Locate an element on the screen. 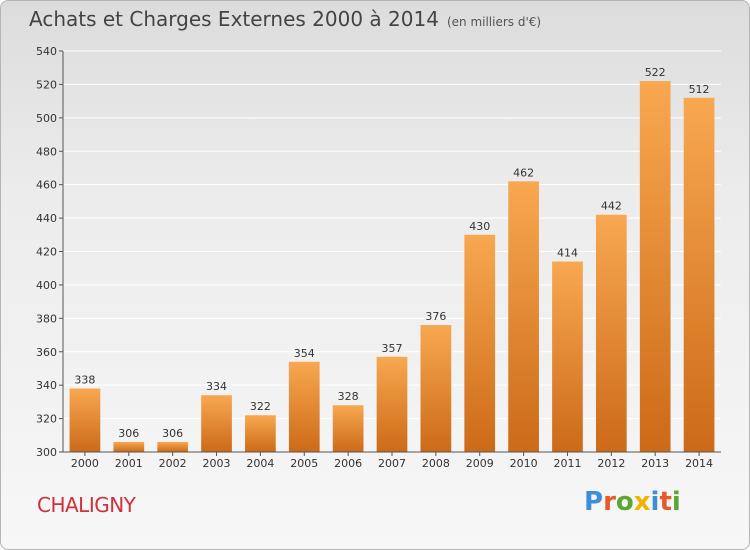  x-tick-label: 2003 is located at coordinates (217, 463).